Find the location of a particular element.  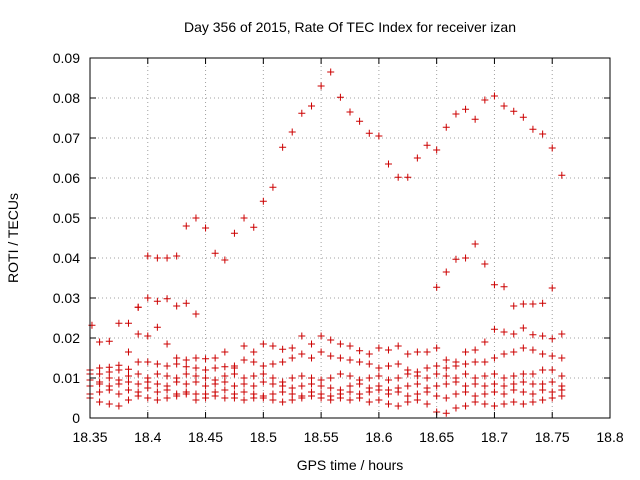

series-band-c is located at coordinates (326, 376).